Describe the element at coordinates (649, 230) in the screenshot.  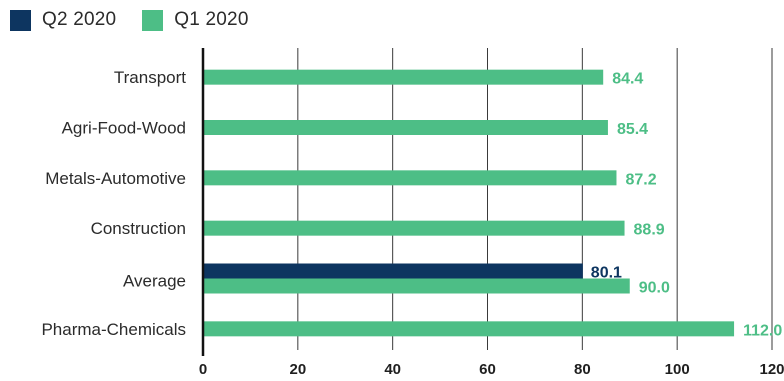
I see `value-label-q1-2020-construction: 88.9` at that location.